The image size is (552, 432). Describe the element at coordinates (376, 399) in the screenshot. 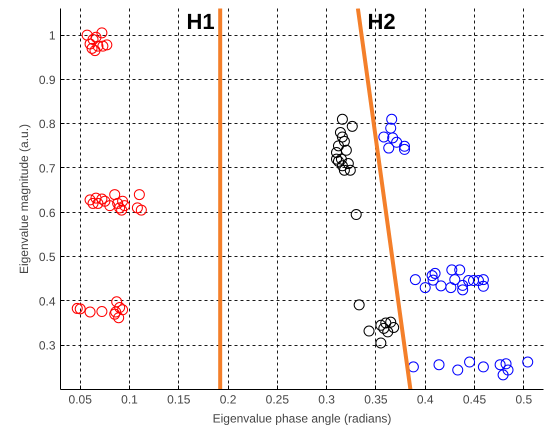

I see `x-tick-label: 0.35` at that location.